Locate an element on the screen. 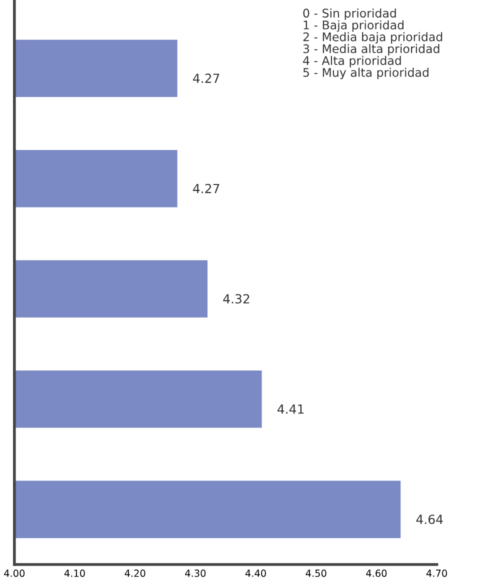 The height and width of the screenshot is (579, 480). x-tick-label: 4.50 is located at coordinates (316, 573).